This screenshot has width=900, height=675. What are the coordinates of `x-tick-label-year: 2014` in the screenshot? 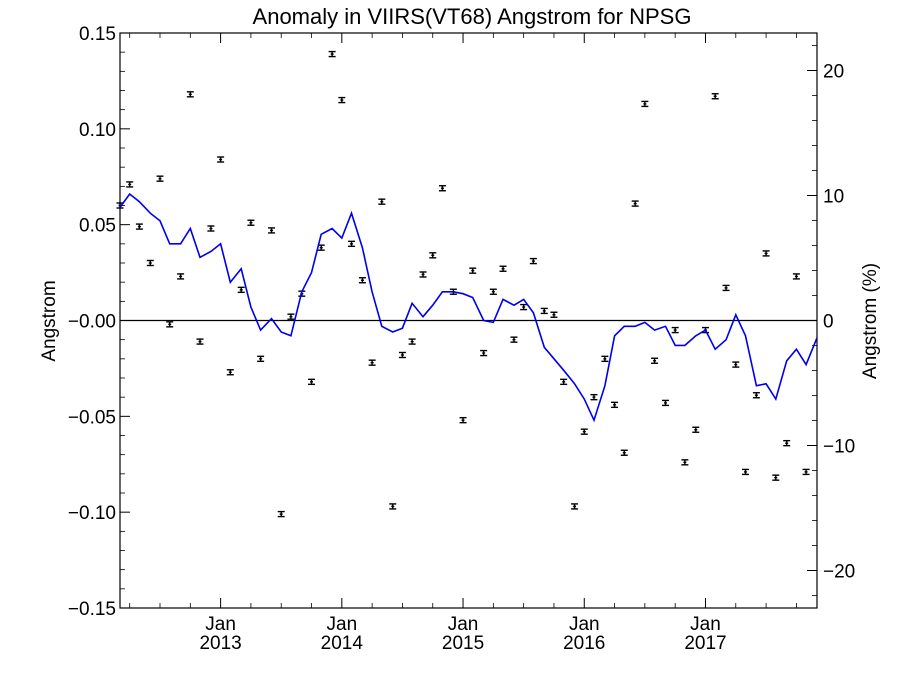 It's located at (342, 643).